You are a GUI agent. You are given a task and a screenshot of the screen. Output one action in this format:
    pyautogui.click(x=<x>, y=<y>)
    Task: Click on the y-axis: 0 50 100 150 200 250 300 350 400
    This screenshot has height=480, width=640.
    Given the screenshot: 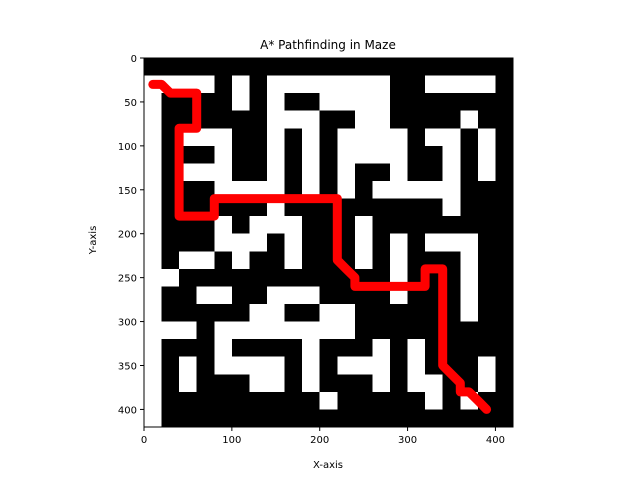 What is the action you would take?
    pyautogui.click(x=131, y=235)
    